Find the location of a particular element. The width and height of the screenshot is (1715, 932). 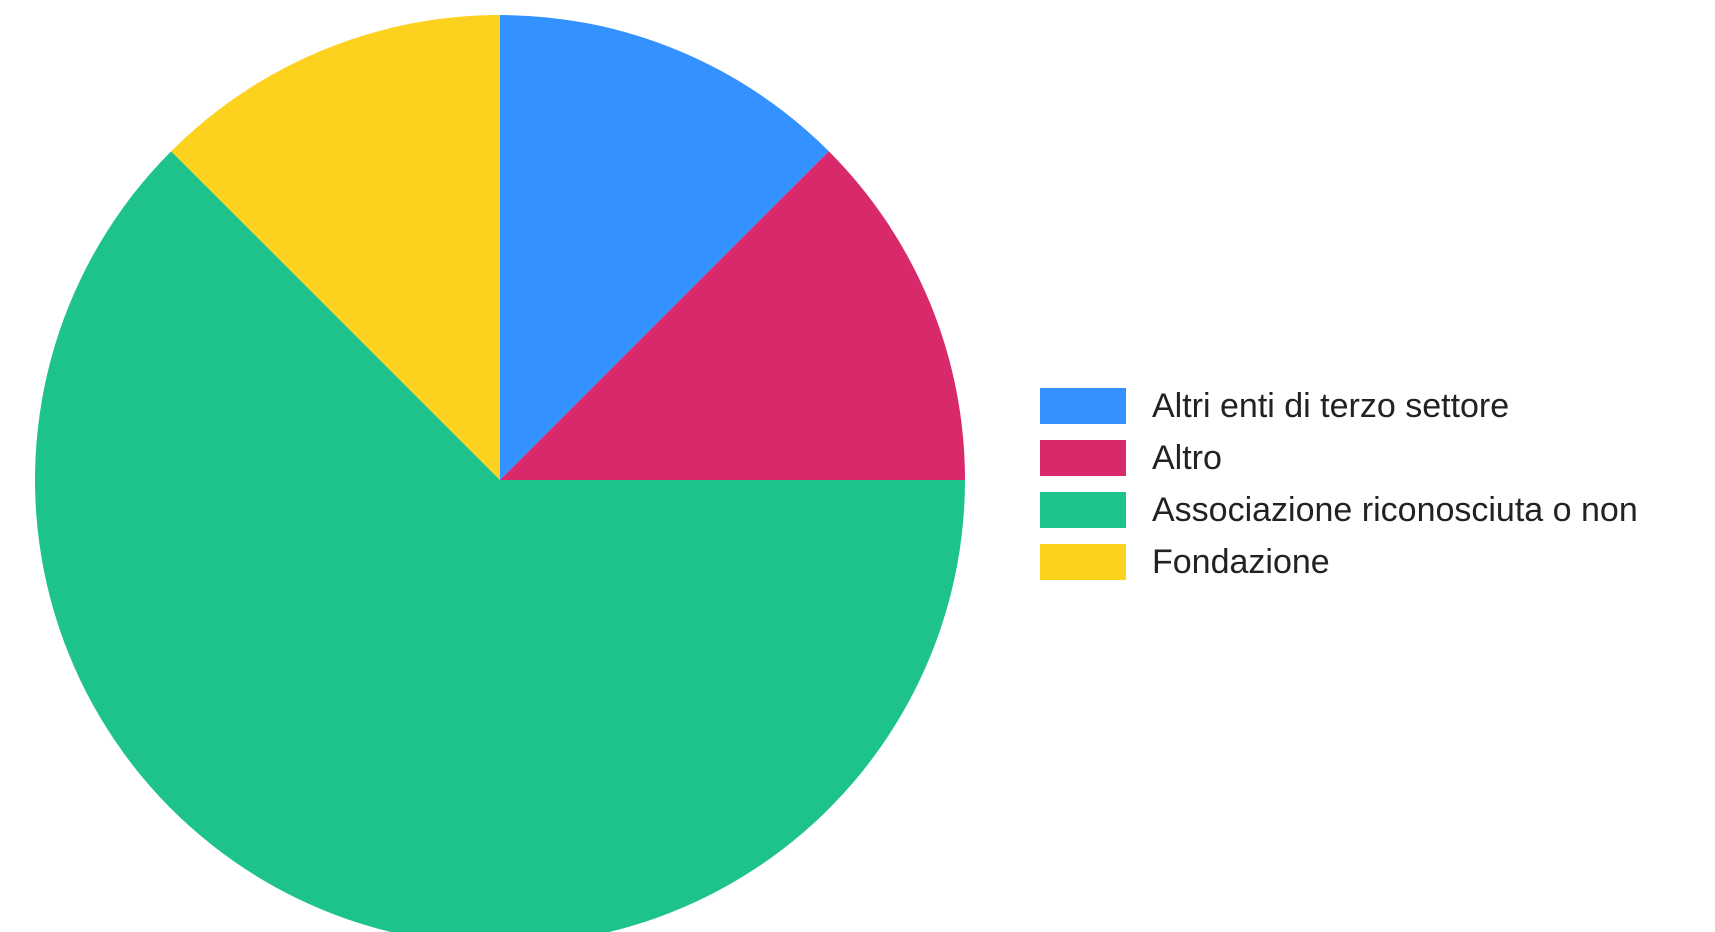

legend-label: Fondazione is located at coordinates (1241, 561).